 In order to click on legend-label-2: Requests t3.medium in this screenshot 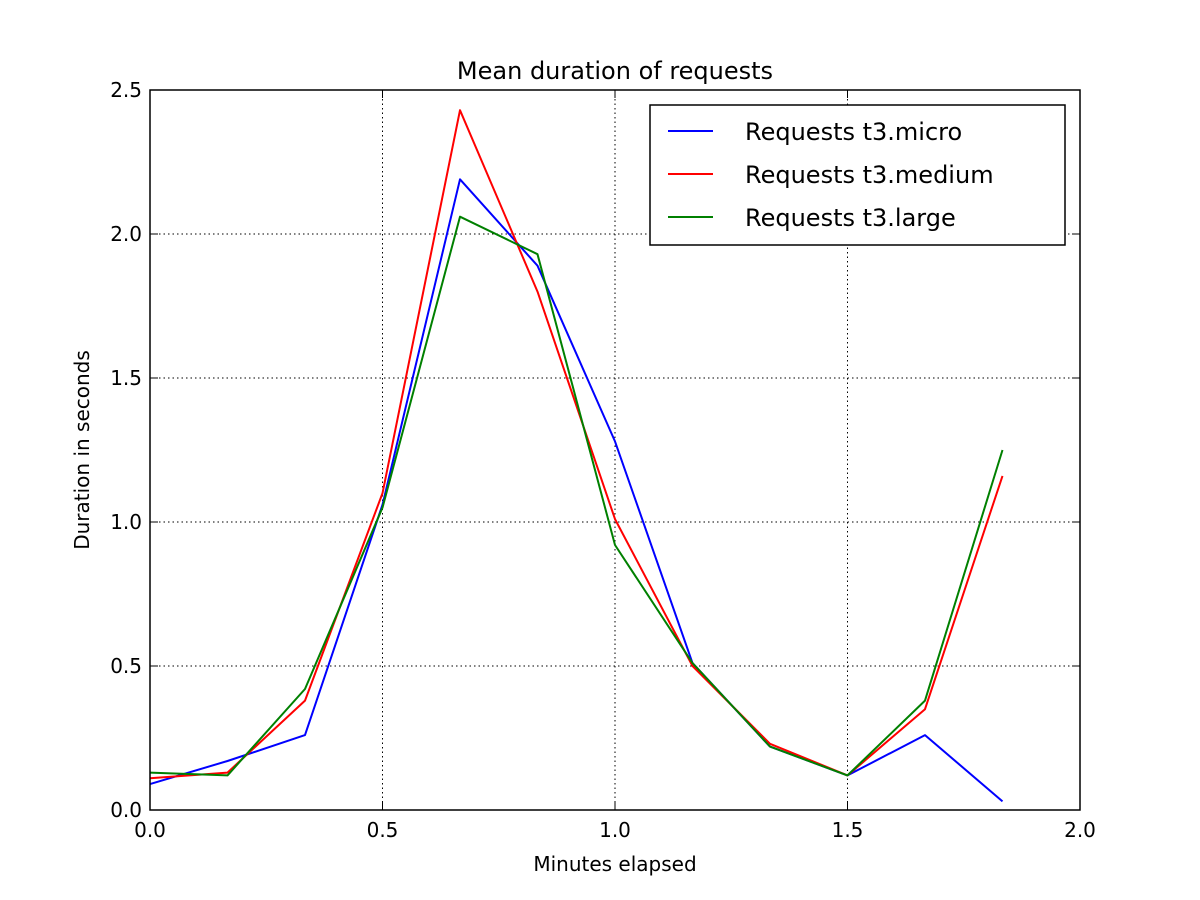, I will do `click(869, 175)`.